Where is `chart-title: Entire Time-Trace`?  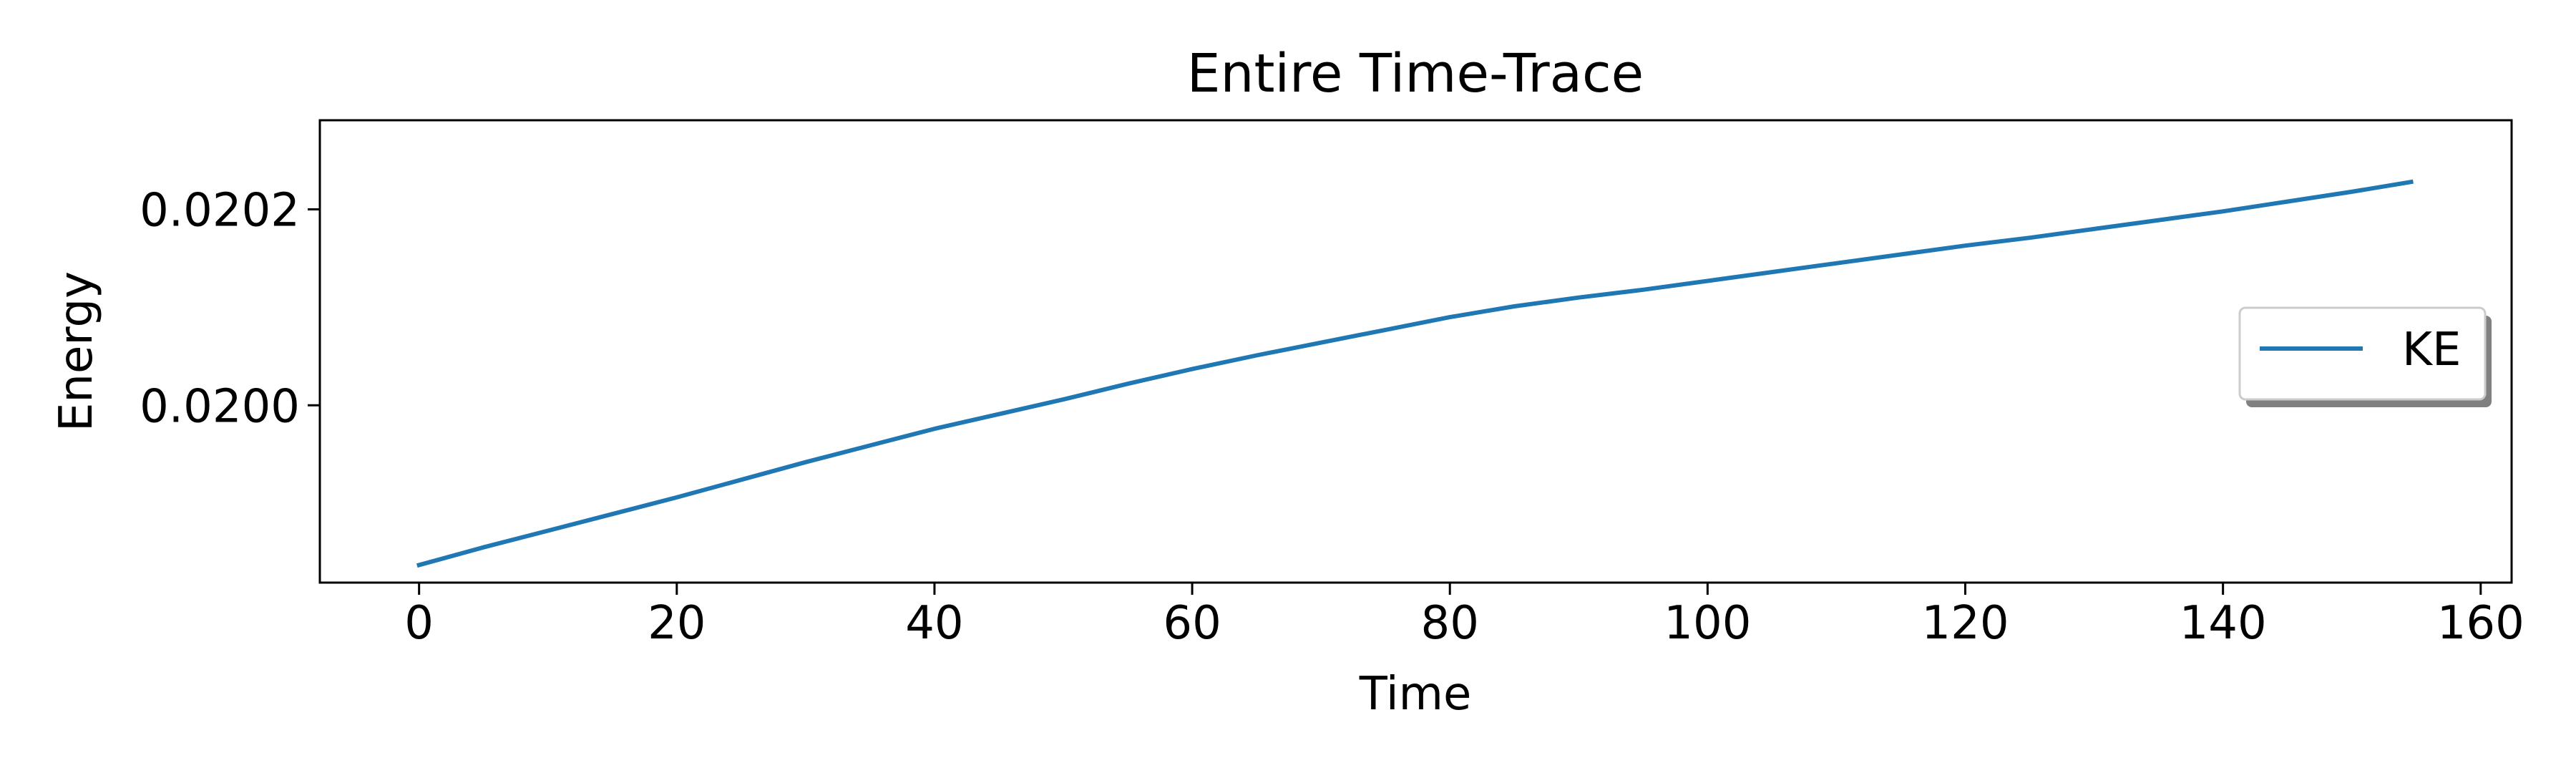 chart-title: Entire Time-Trace is located at coordinates (1415, 73).